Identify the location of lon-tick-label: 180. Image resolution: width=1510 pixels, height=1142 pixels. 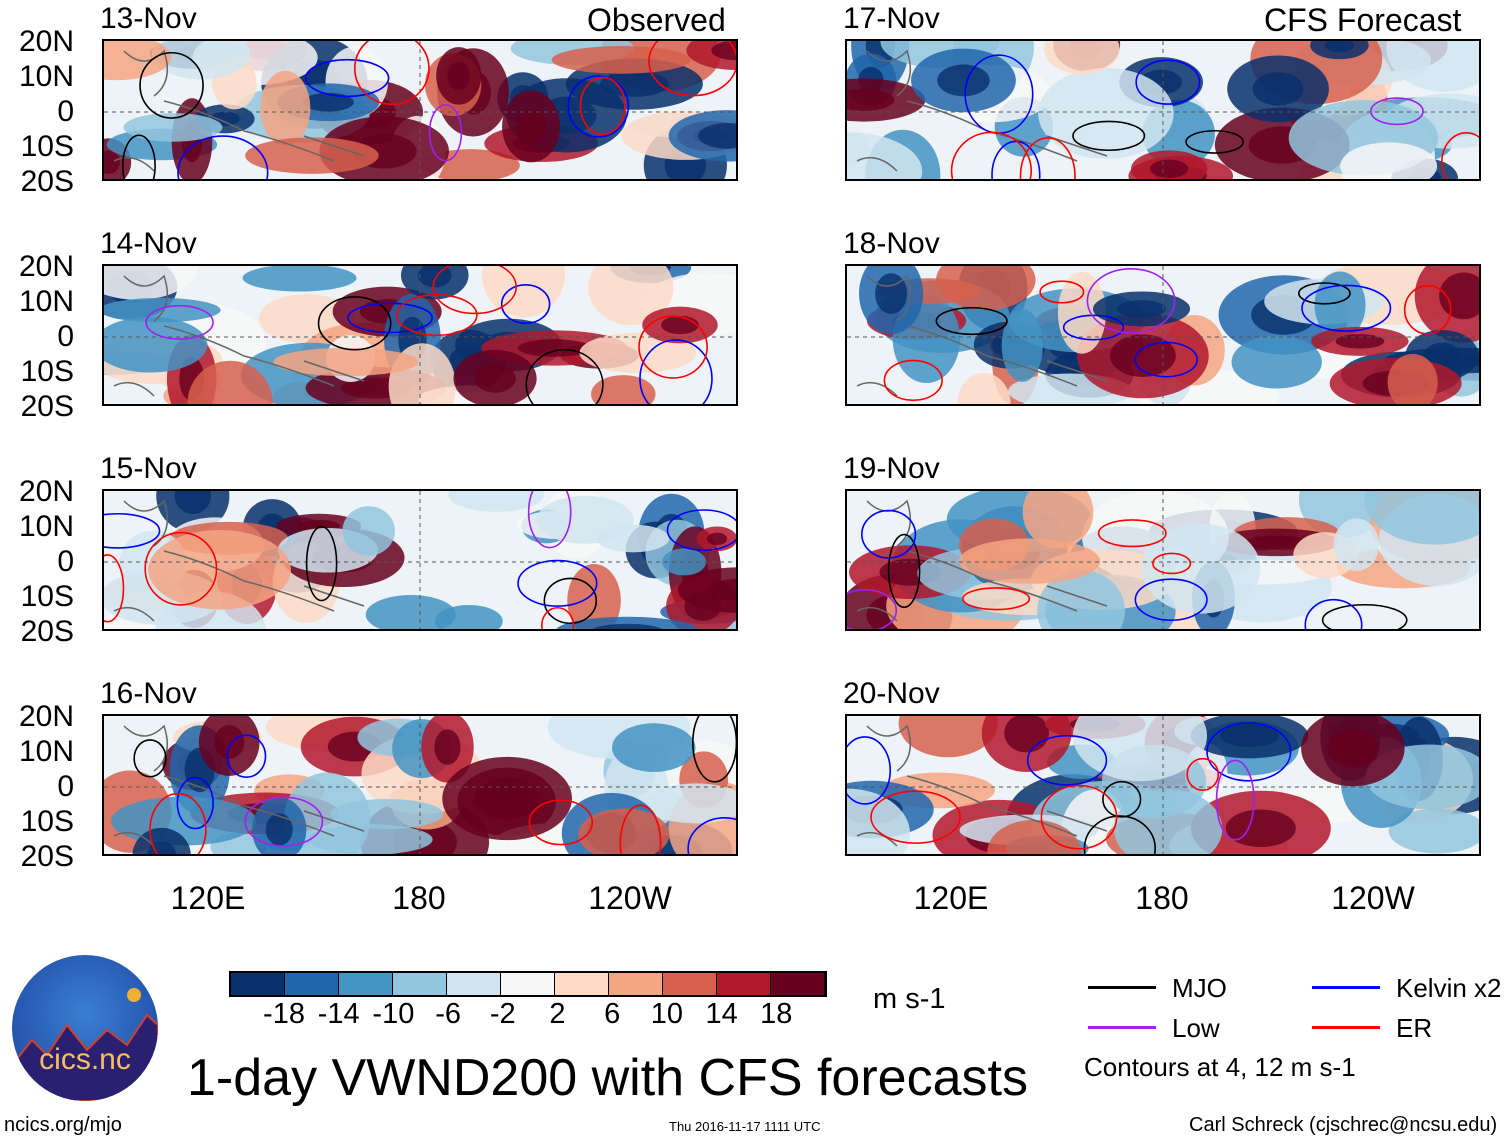
(419, 898).